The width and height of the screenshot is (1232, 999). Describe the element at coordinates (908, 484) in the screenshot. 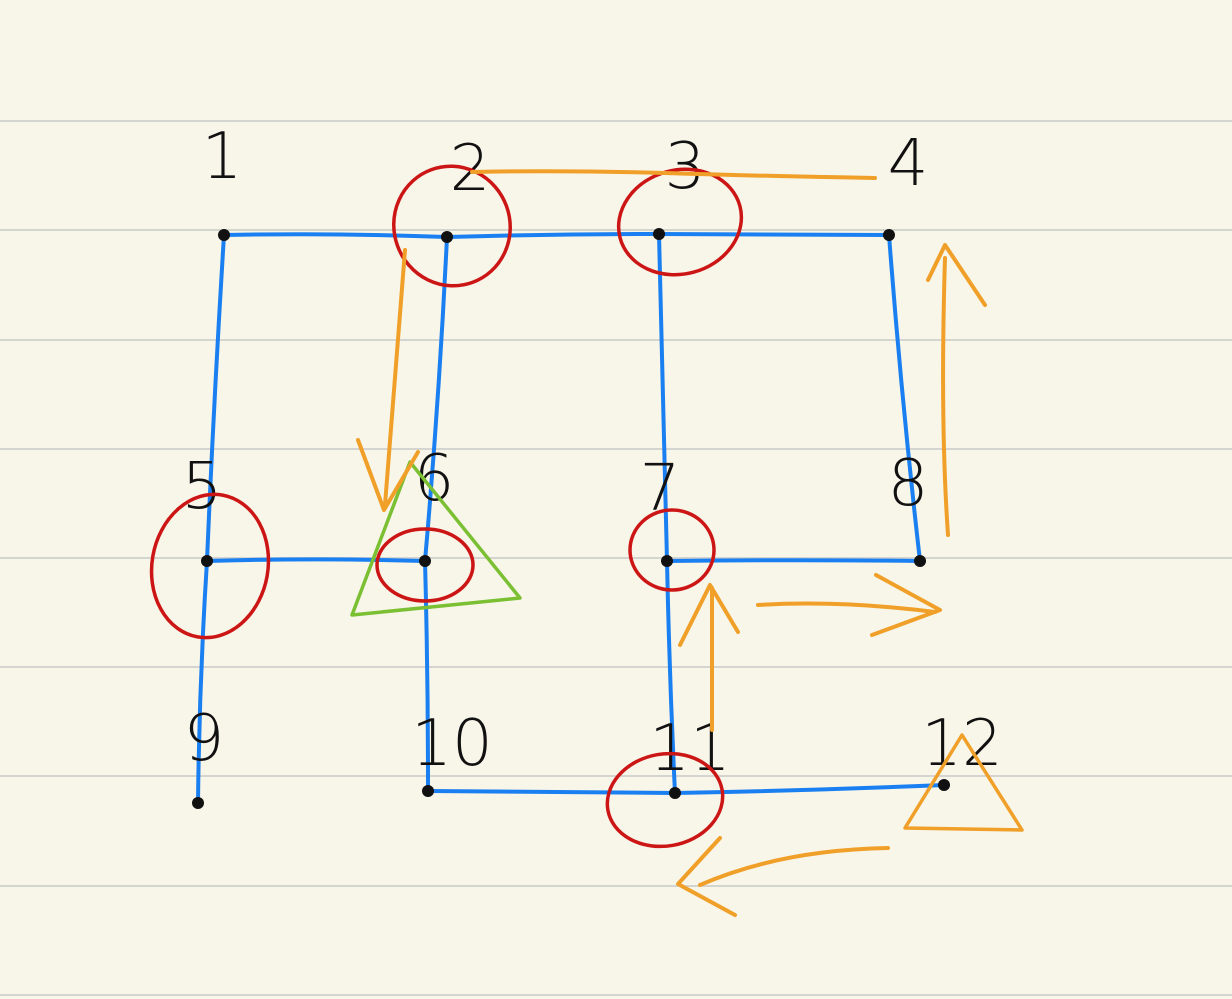

I see `node-label-8: 8` at that location.